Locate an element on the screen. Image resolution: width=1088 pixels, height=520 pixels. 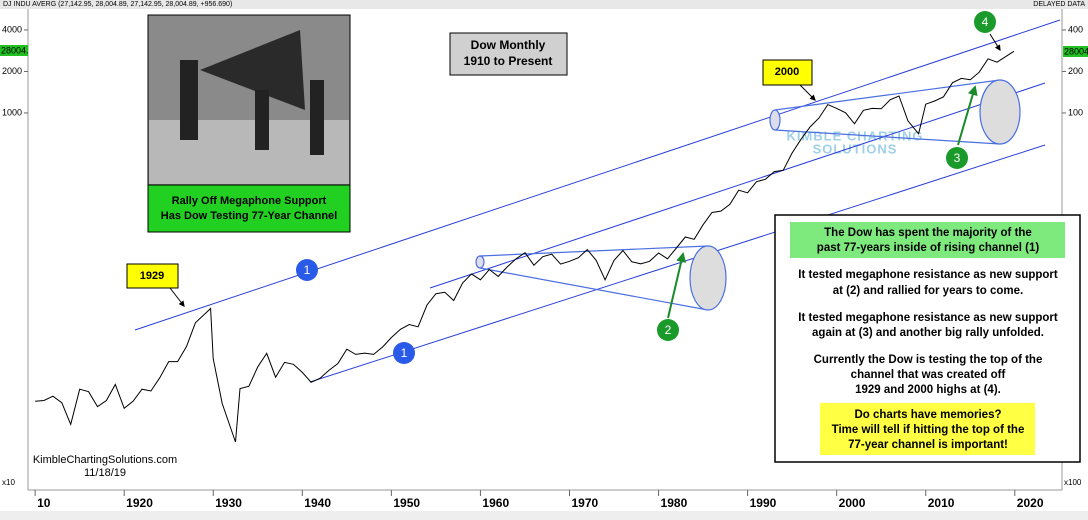
note-text: at (2) and rallied for years to come. is located at coordinates (928, 291).